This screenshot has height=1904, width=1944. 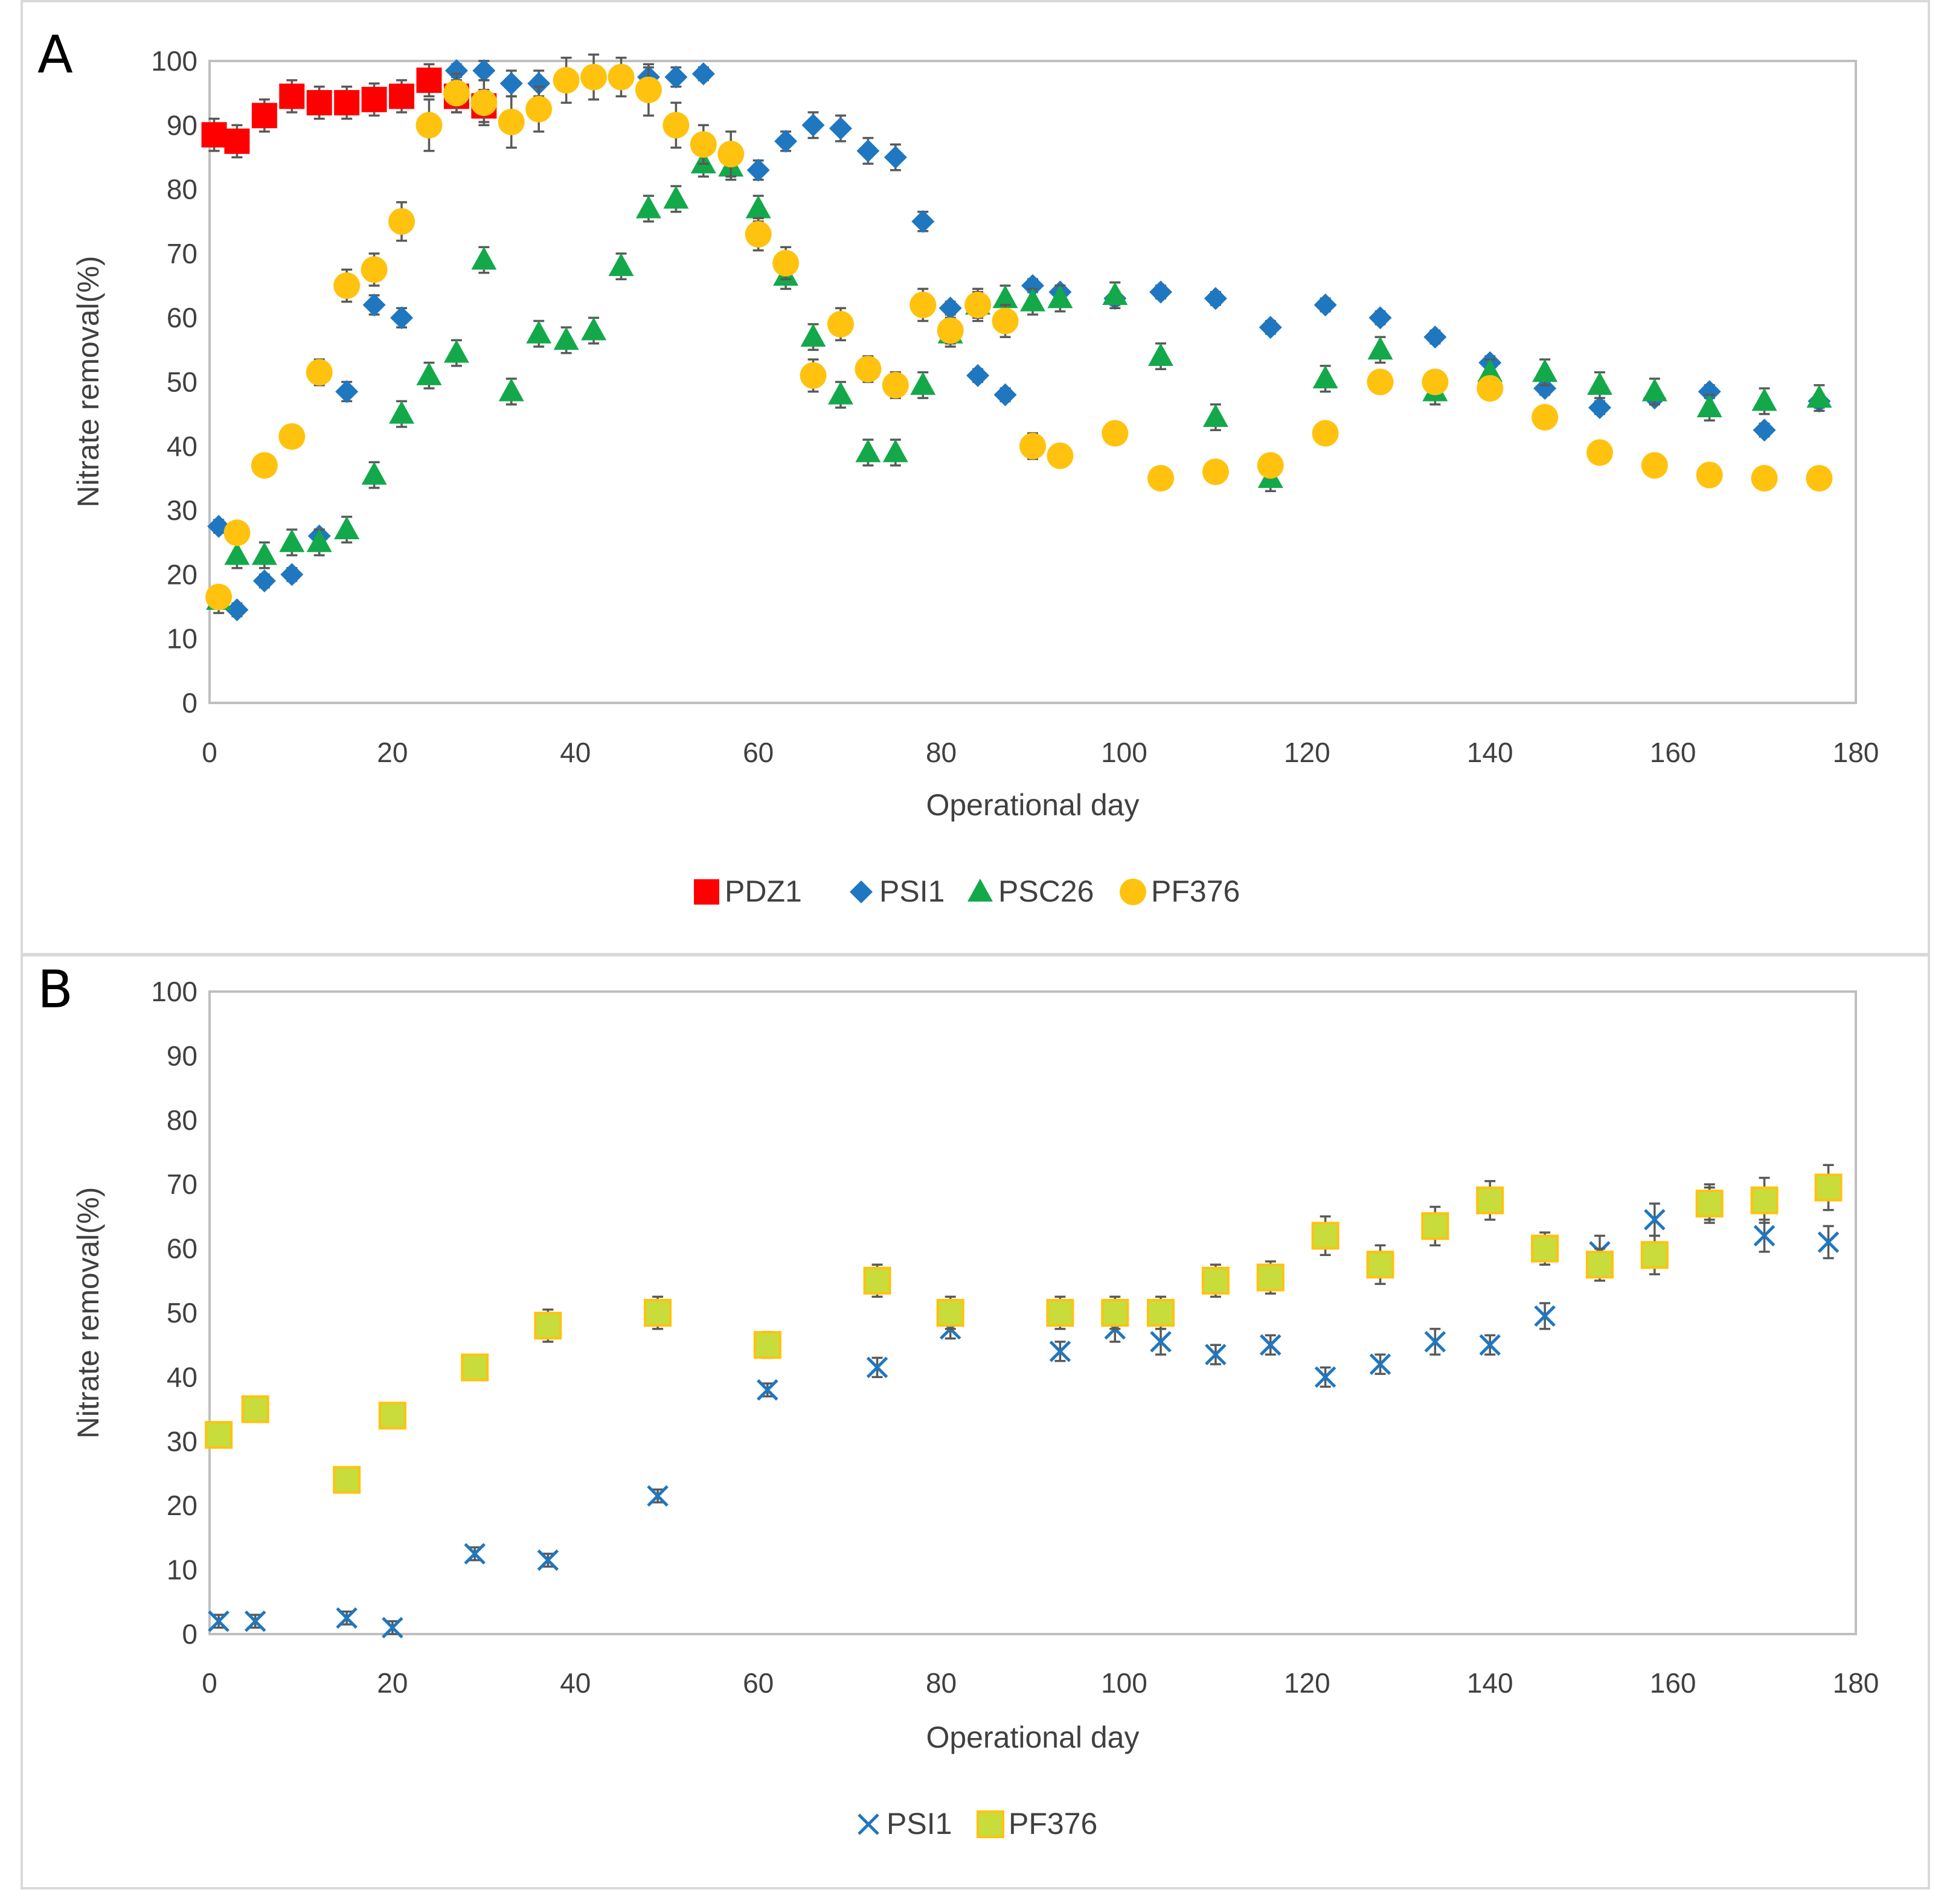 What do you see at coordinates (1490, 752) in the screenshot?
I see `panel-a-x-tick-label: 140` at bounding box center [1490, 752].